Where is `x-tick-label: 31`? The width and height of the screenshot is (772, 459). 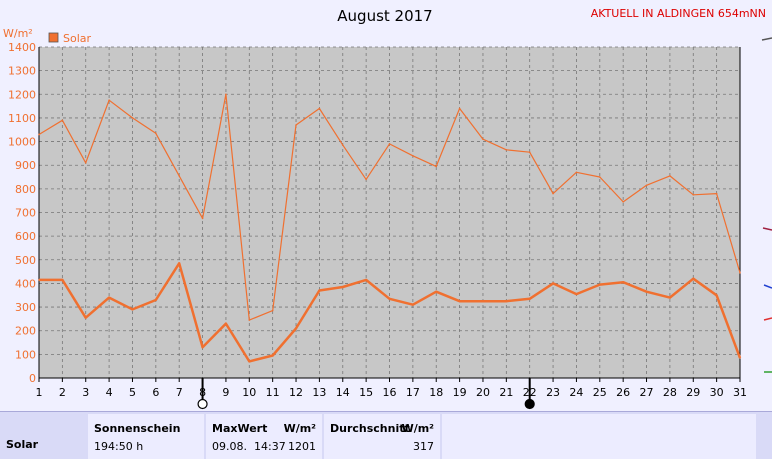
x-tick-label: 31 is located at coordinates (740, 392).